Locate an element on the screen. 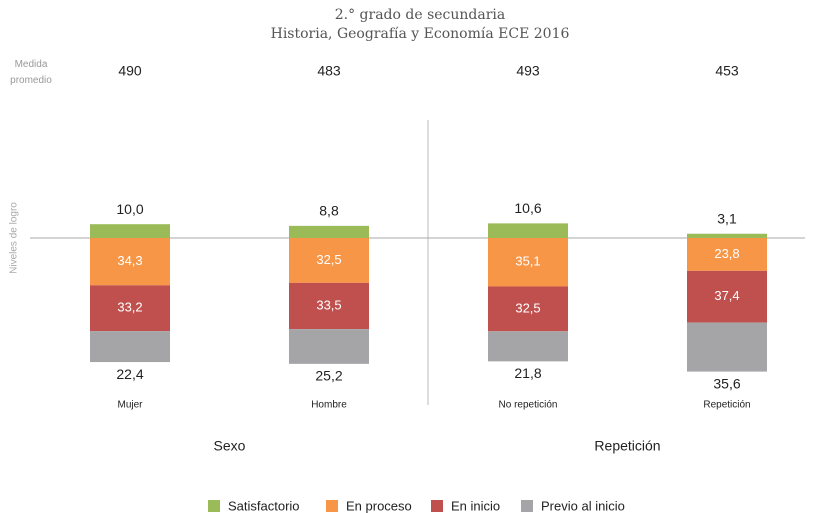 The image size is (820, 513). chart-title: 2.° grado de secundaria is located at coordinates (420, 15).